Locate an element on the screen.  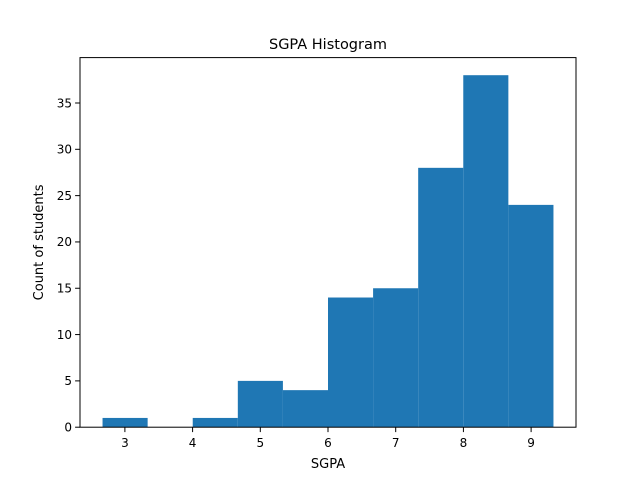
x-axis-ticks: 3 4 5 6 7 8 9 is located at coordinates (328, 438).